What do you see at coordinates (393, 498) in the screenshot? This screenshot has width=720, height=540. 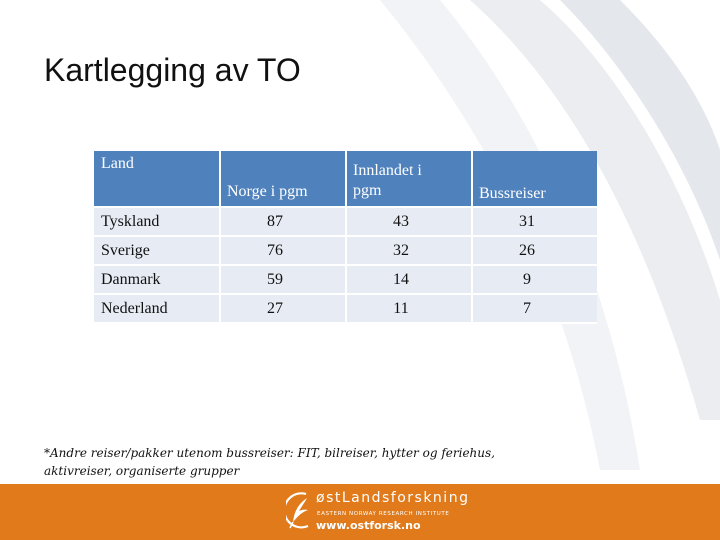 I see `brand-name: østLandsforskning` at bounding box center [393, 498].